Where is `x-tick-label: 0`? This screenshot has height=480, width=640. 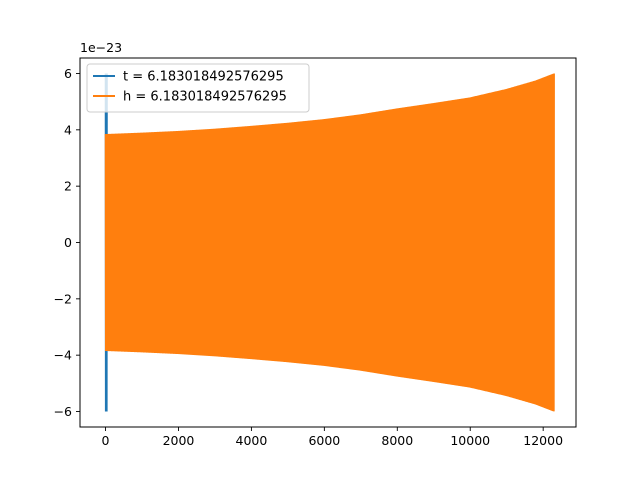 x-tick-label: 0 is located at coordinates (106, 440).